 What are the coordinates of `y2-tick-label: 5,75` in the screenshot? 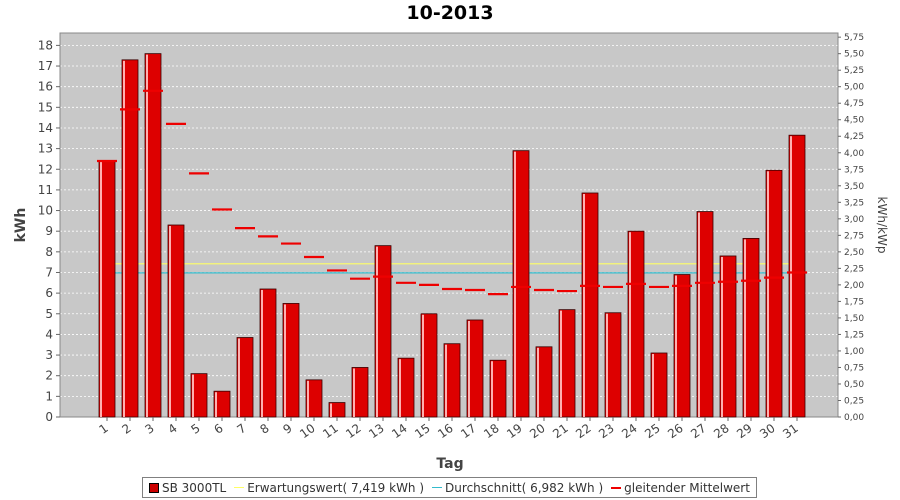 It's located at (854, 38).